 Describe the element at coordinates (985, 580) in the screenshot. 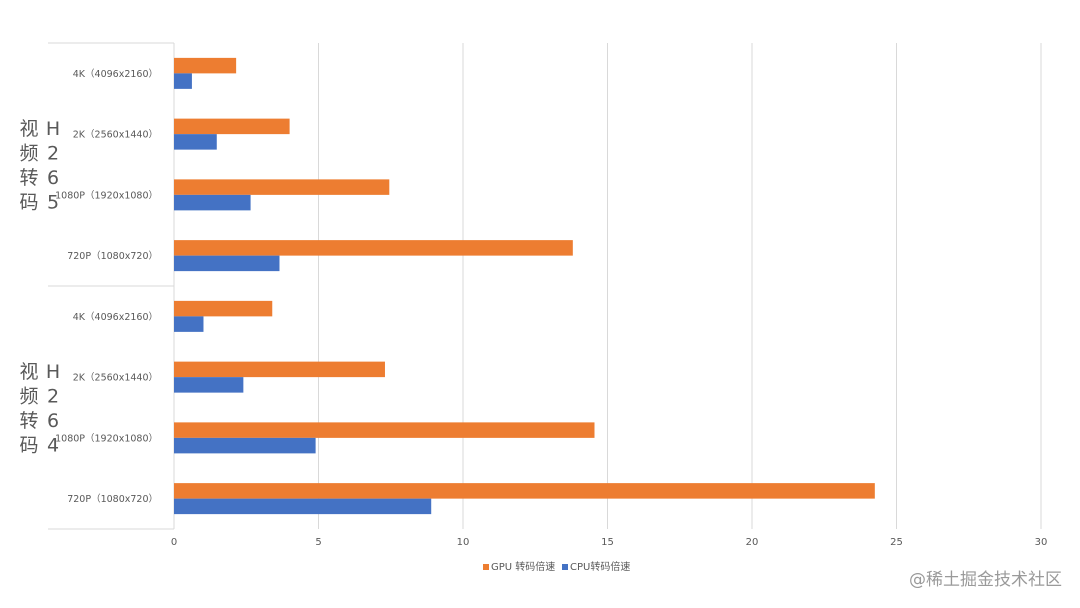

I see `watermark: @稀土掘金技术社区` at that location.